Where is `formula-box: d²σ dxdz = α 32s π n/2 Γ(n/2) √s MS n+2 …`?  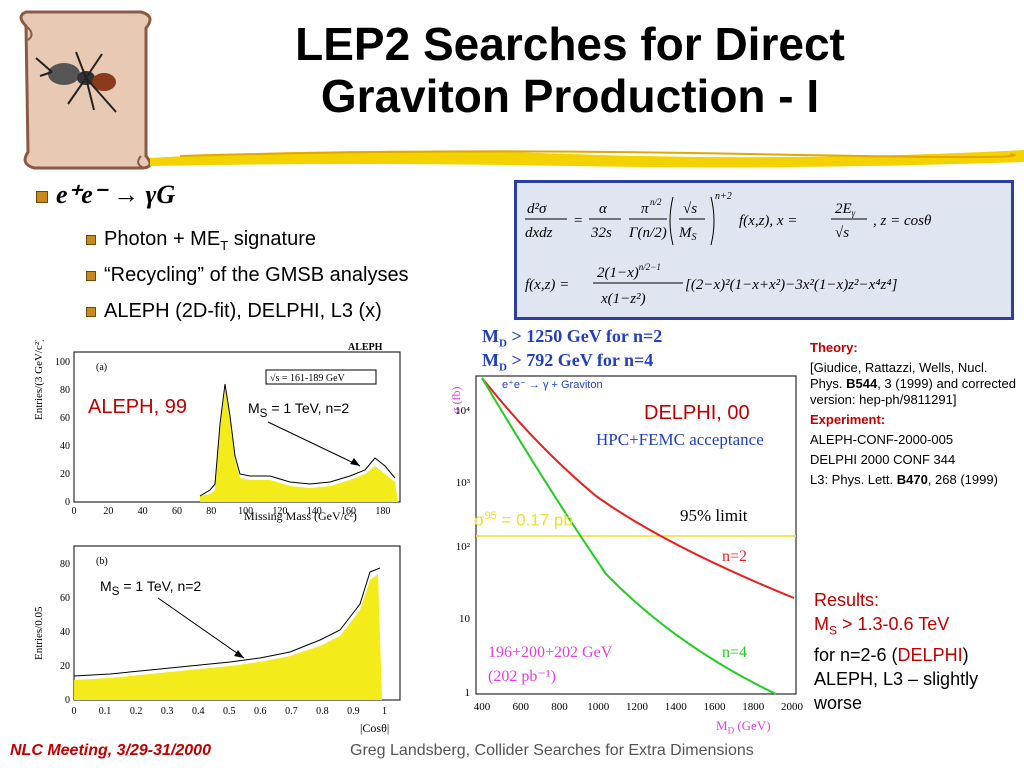
formula-box: d²σ dxdz = α 32s π n/2 Γ(n/2) √s MS n+2 … is located at coordinates (764, 250).